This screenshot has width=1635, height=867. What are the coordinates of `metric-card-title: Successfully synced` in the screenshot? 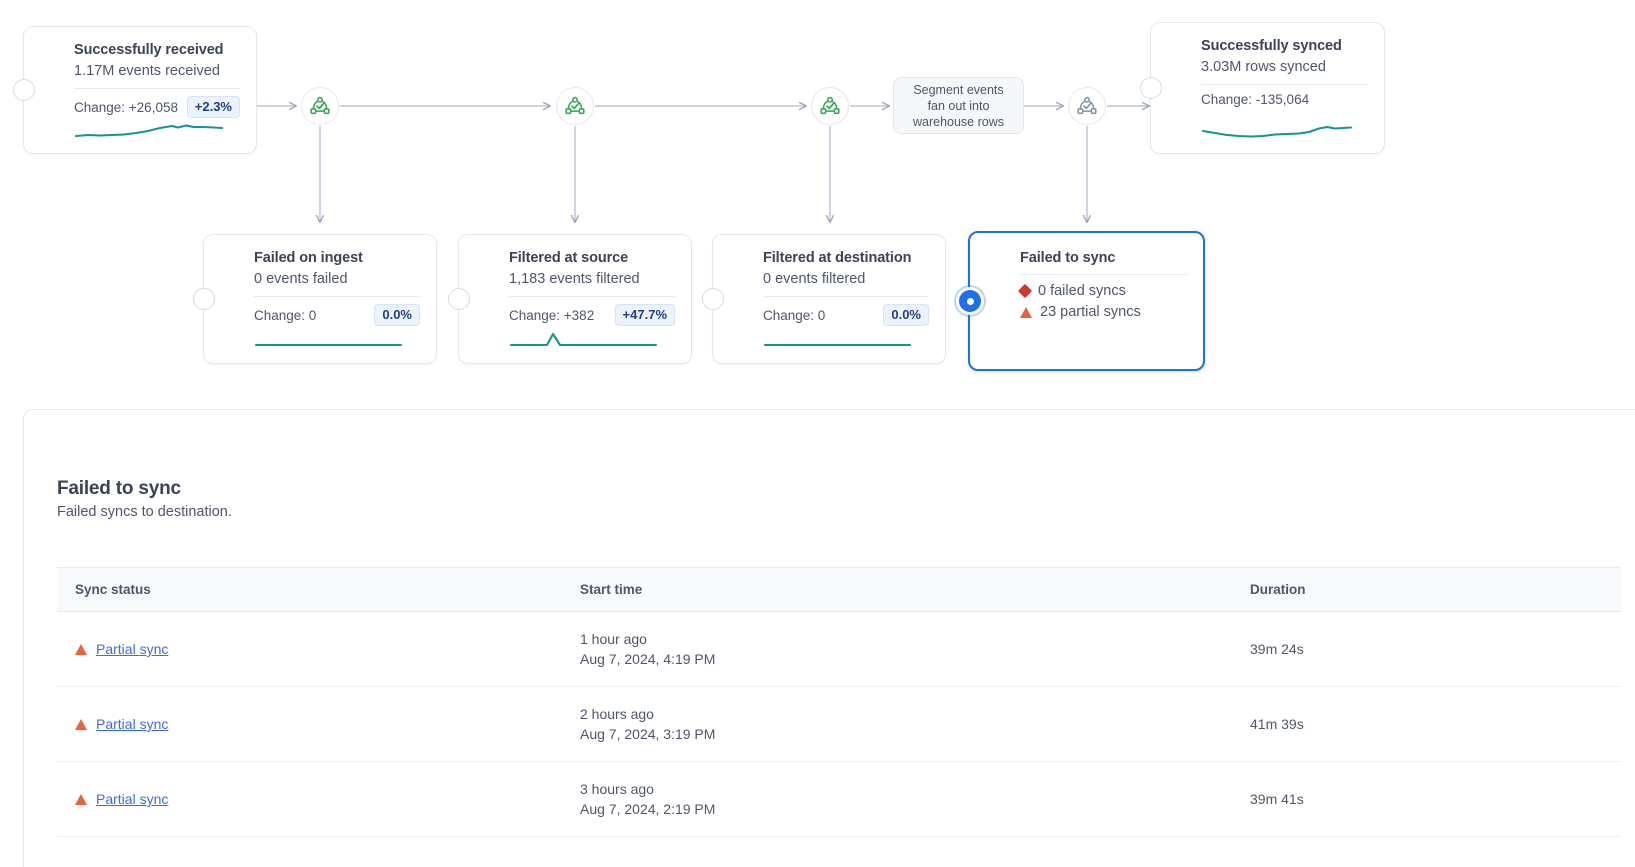 It's located at (1271, 46).